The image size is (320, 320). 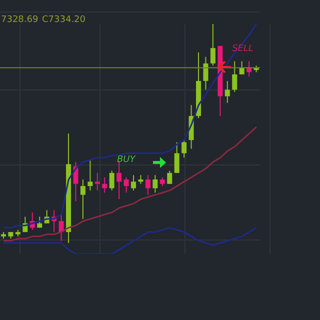 I want to click on annotation: BUY, so click(x=126, y=160).